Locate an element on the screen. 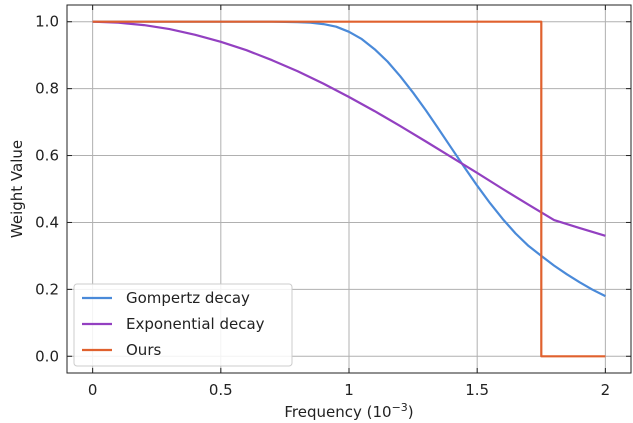 Image resolution: width=633 pixels, height=423 pixels. x-tick-label: 0.5 is located at coordinates (221, 390).